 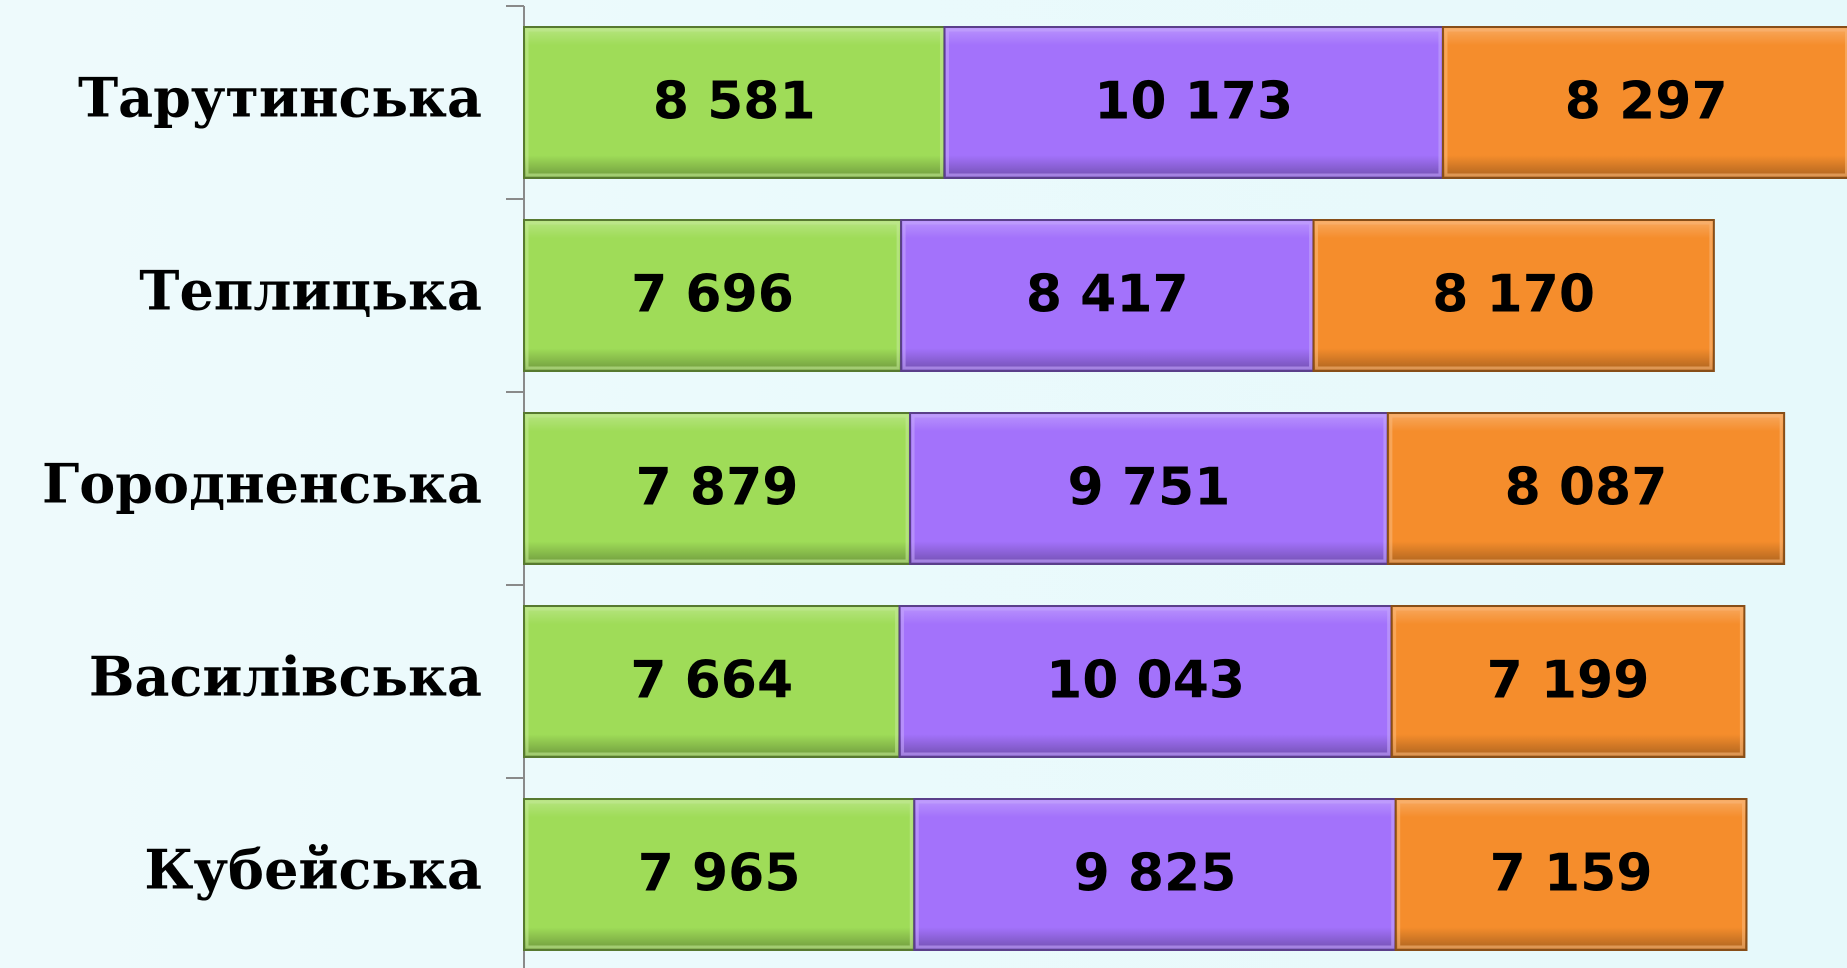 I want to click on value-label: 8 297, so click(x=1646, y=102).